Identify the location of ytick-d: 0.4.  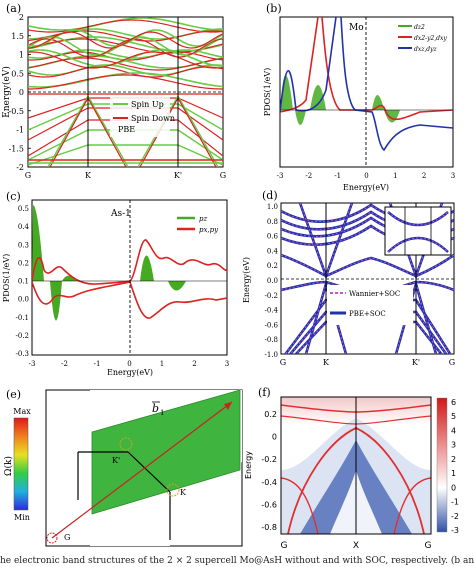
(273, 251).